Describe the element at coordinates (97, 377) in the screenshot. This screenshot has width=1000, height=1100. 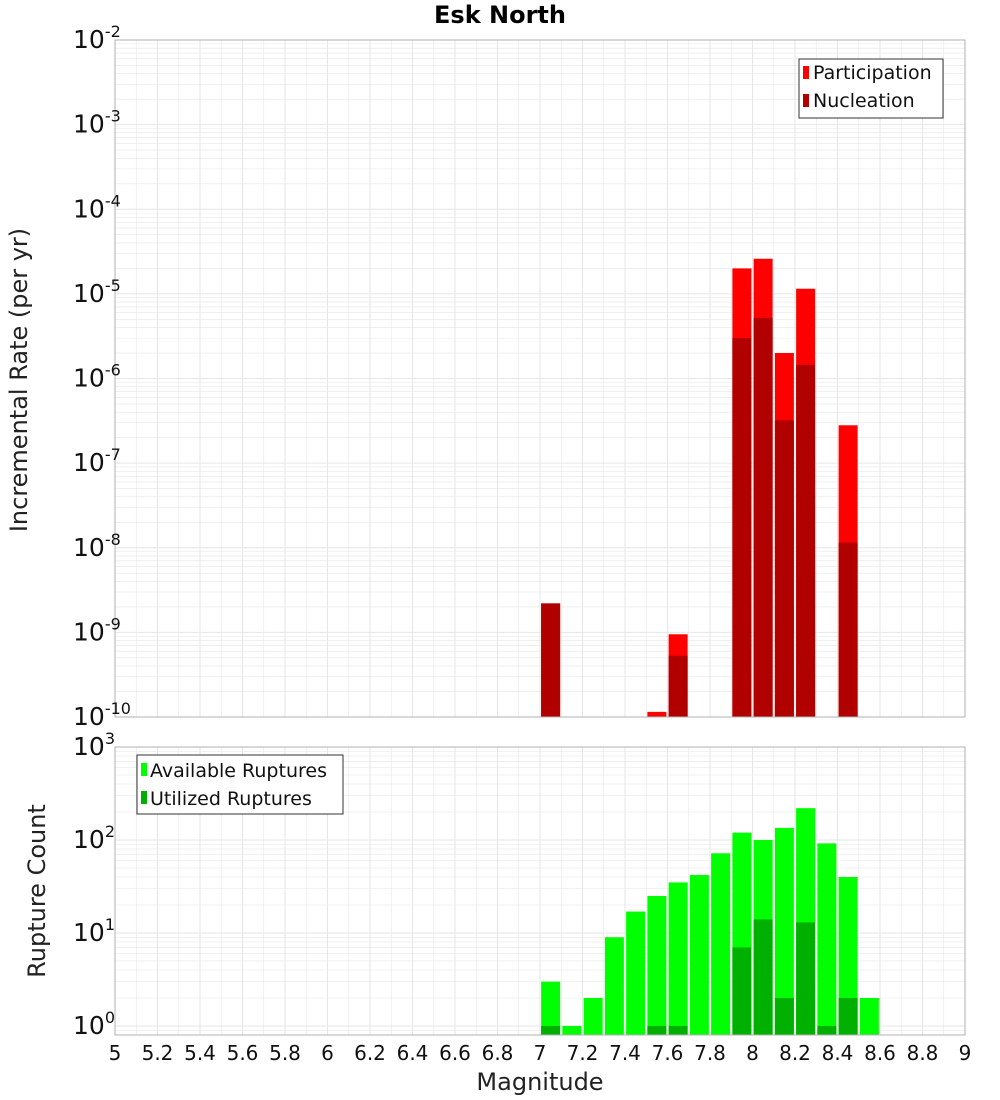
I see `top-y-tick-label: 10⁻⁶` at that location.